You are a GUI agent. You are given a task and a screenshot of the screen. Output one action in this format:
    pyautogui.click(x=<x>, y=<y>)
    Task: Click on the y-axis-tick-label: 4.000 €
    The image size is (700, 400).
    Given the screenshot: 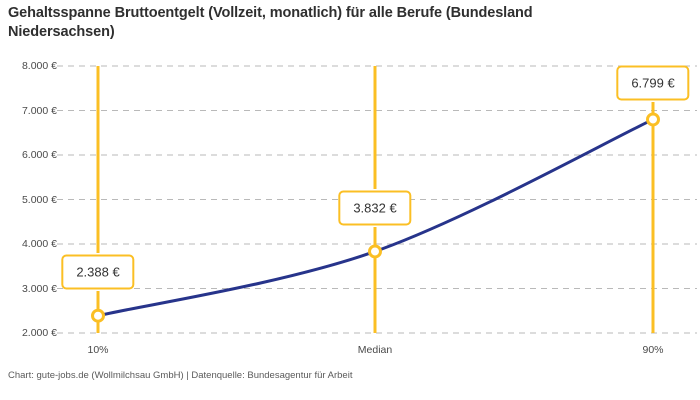 What is the action you would take?
    pyautogui.click(x=39, y=244)
    